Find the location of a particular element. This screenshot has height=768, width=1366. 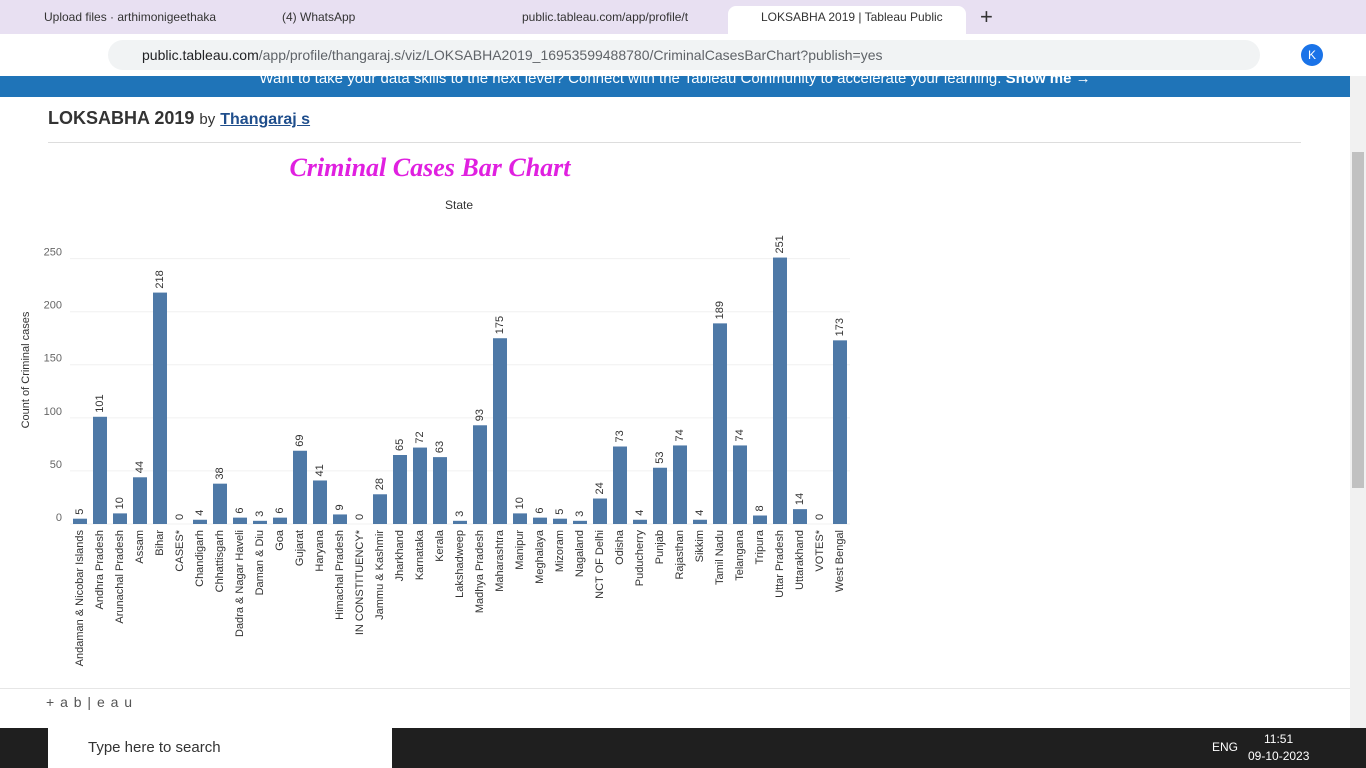

value-label: 74 is located at coordinates (740, 435).